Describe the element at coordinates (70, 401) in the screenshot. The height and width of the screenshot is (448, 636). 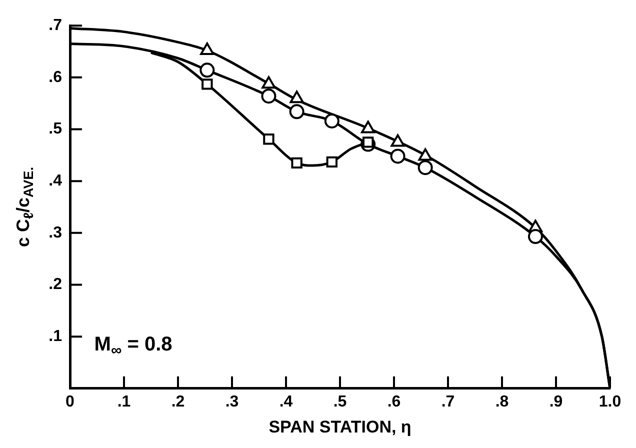
I see `x-tick-label: 0` at that location.